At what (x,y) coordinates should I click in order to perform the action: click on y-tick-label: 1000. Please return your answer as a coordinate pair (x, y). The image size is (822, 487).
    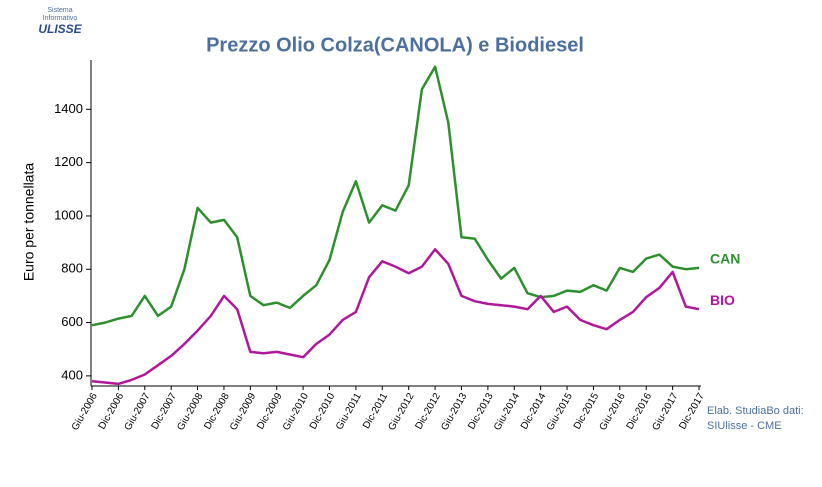
    Looking at the image, I should click on (68, 214).